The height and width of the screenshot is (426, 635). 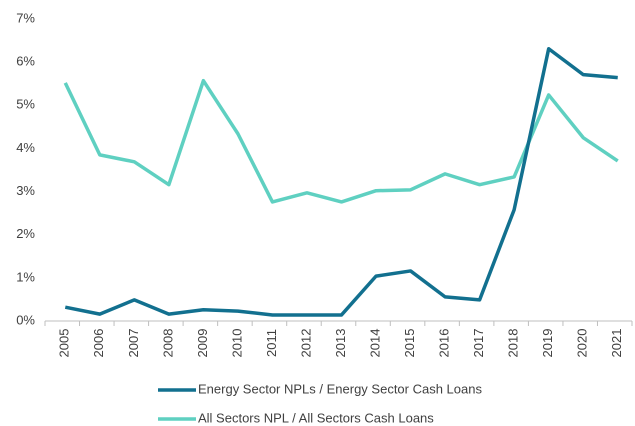 I want to click on x-tick-label: 2007, so click(x=133, y=343).